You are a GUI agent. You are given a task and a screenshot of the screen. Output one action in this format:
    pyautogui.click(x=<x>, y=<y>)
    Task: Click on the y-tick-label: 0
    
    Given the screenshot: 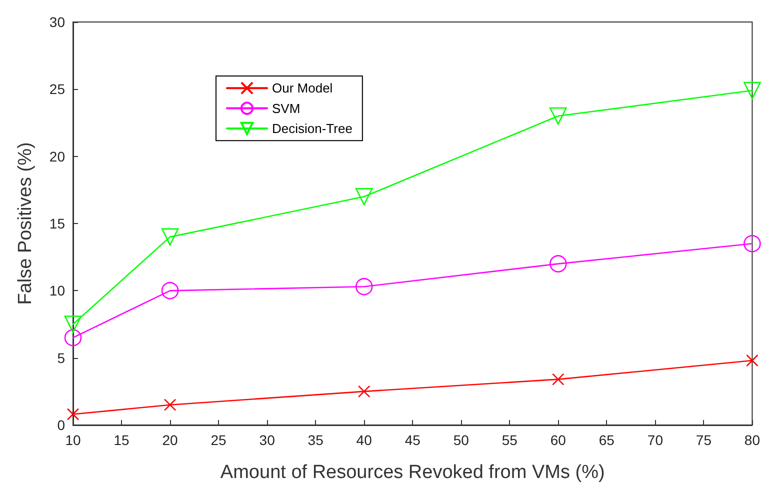 What is the action you would take?
    pyautogui.click(x=61, y=425)
    